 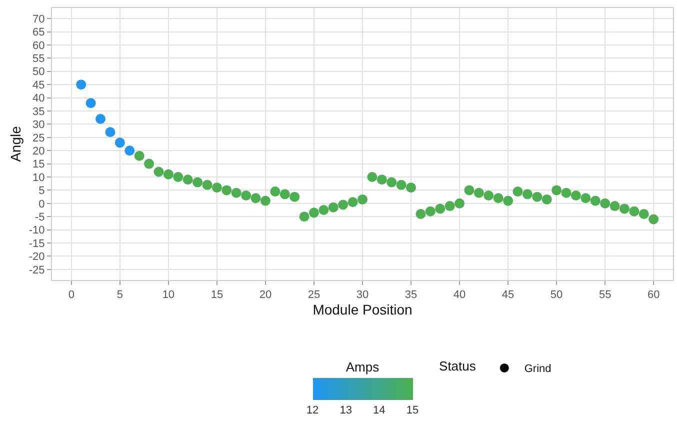 What do you see at coordinates (119, 295) in the screenshot?
I see `x-tick-label: 5` at bounding box center [119, 295].